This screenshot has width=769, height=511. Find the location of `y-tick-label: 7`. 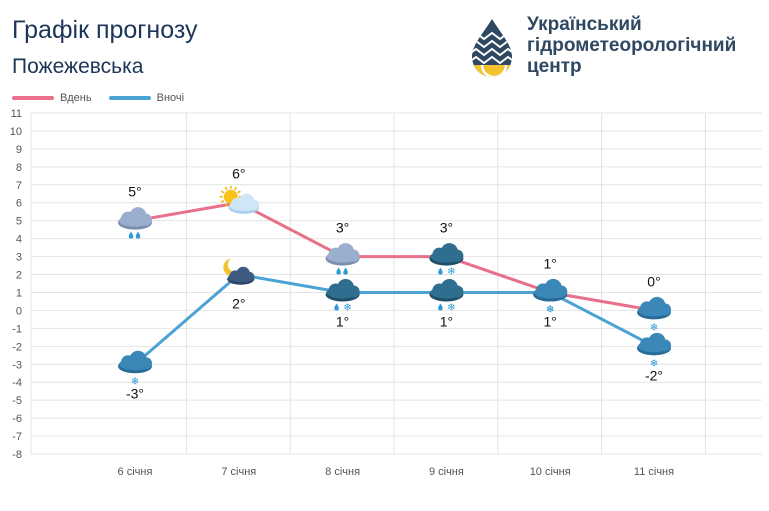

y-tick-label: 7 is located at coordinates (19, 186).